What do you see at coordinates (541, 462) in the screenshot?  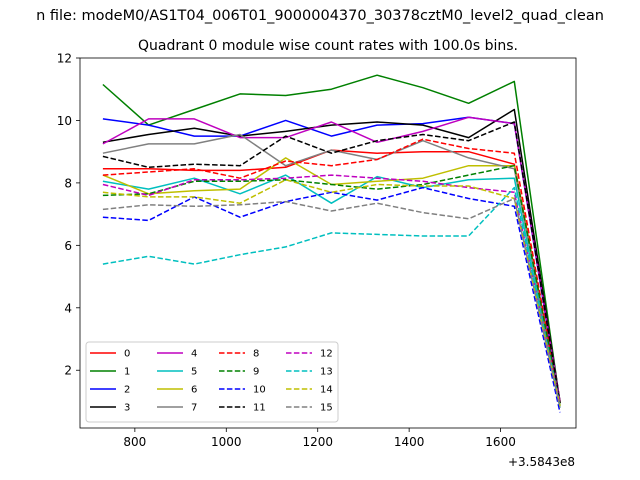 I see `x-offset-label: +3.5843e8` at bounding box center [541, 462].